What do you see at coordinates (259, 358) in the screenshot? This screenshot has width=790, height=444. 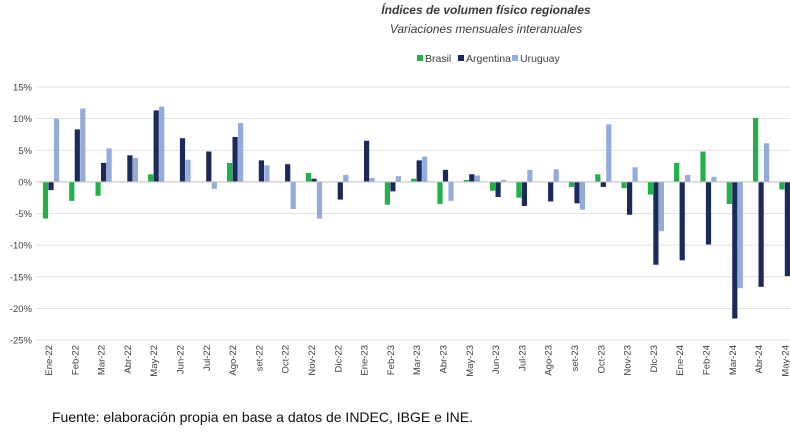 I see `x-tick-label: set-22` at bounding box center [259, 358].